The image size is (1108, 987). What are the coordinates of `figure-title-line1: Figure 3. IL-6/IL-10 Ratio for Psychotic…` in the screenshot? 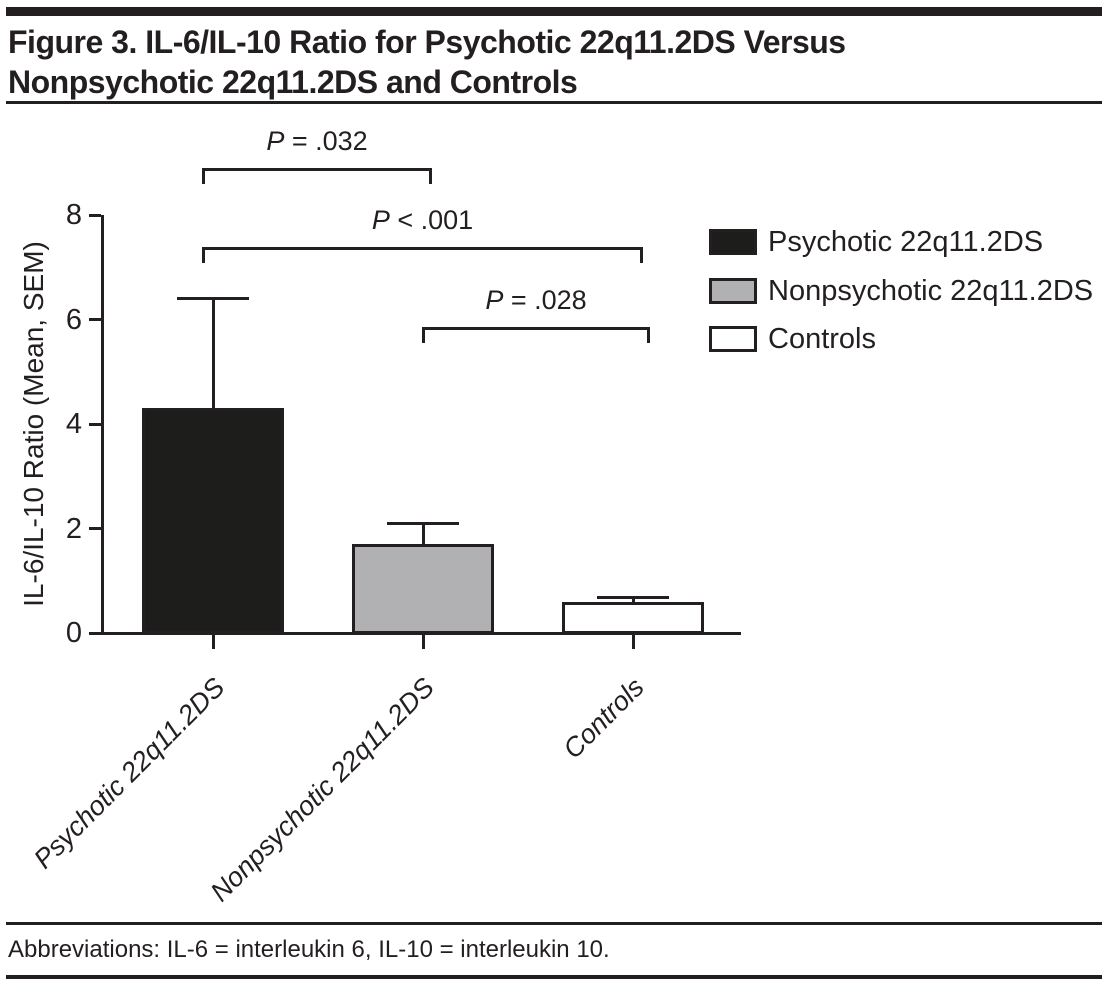 It's located at (427, 42).